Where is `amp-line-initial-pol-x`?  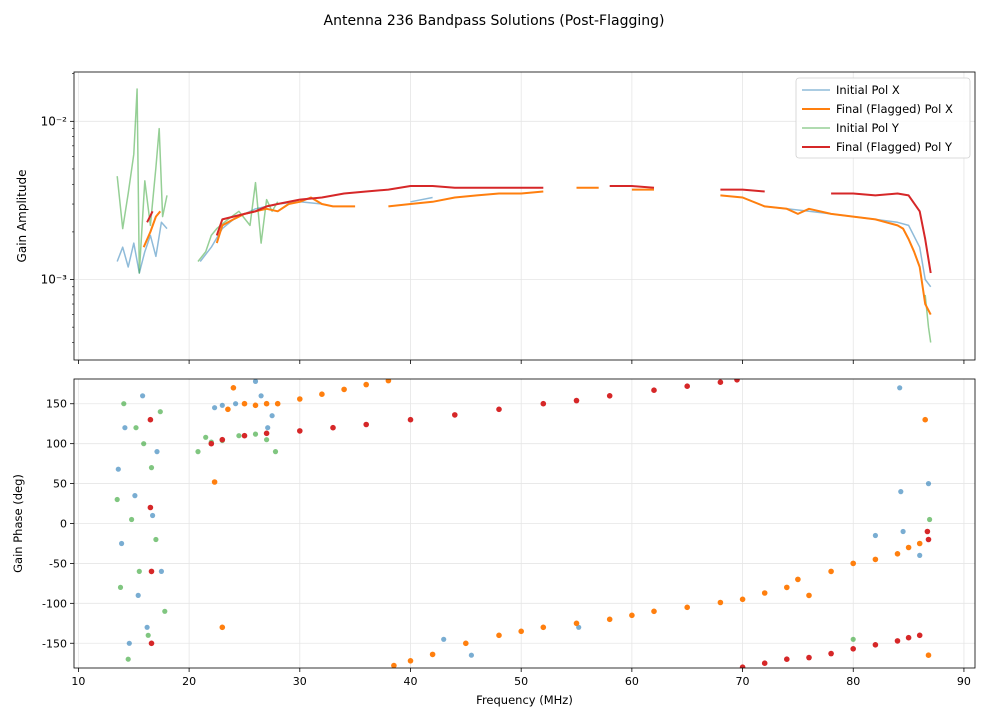 amp-line-initial-pol-x is located at coordinates (524, 242).